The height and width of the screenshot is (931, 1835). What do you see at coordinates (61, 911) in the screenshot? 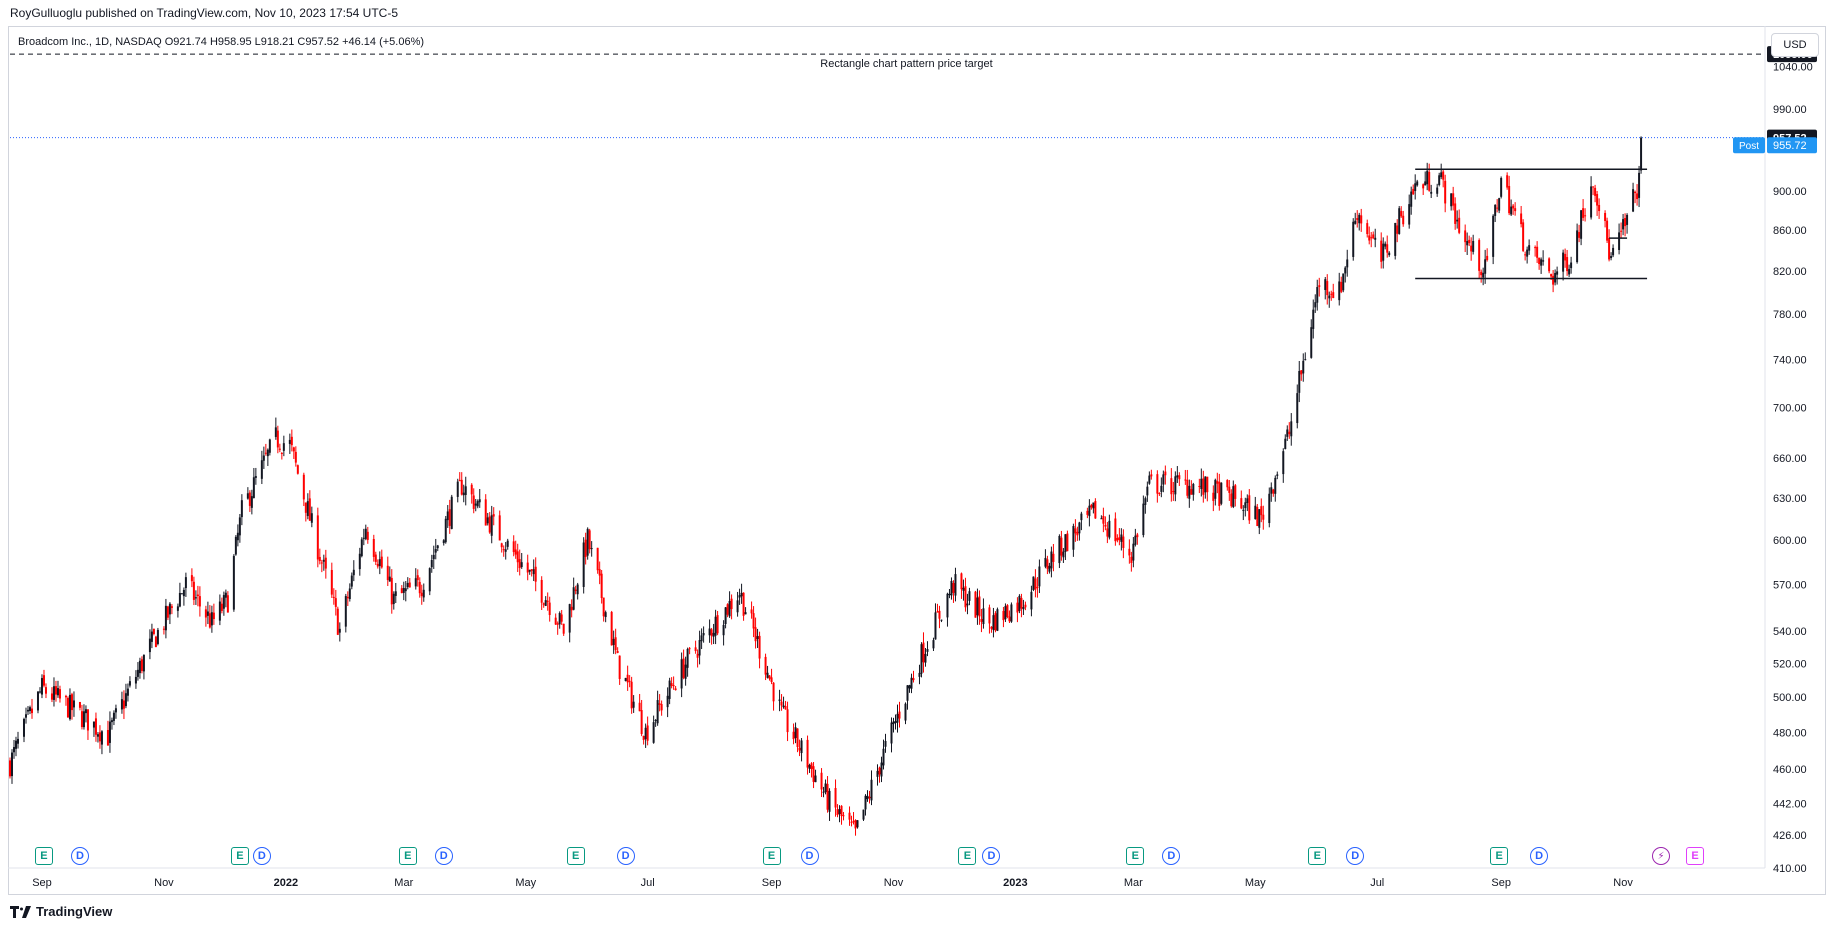
I see `footer: TradingView` at bounding box center [61, 911].